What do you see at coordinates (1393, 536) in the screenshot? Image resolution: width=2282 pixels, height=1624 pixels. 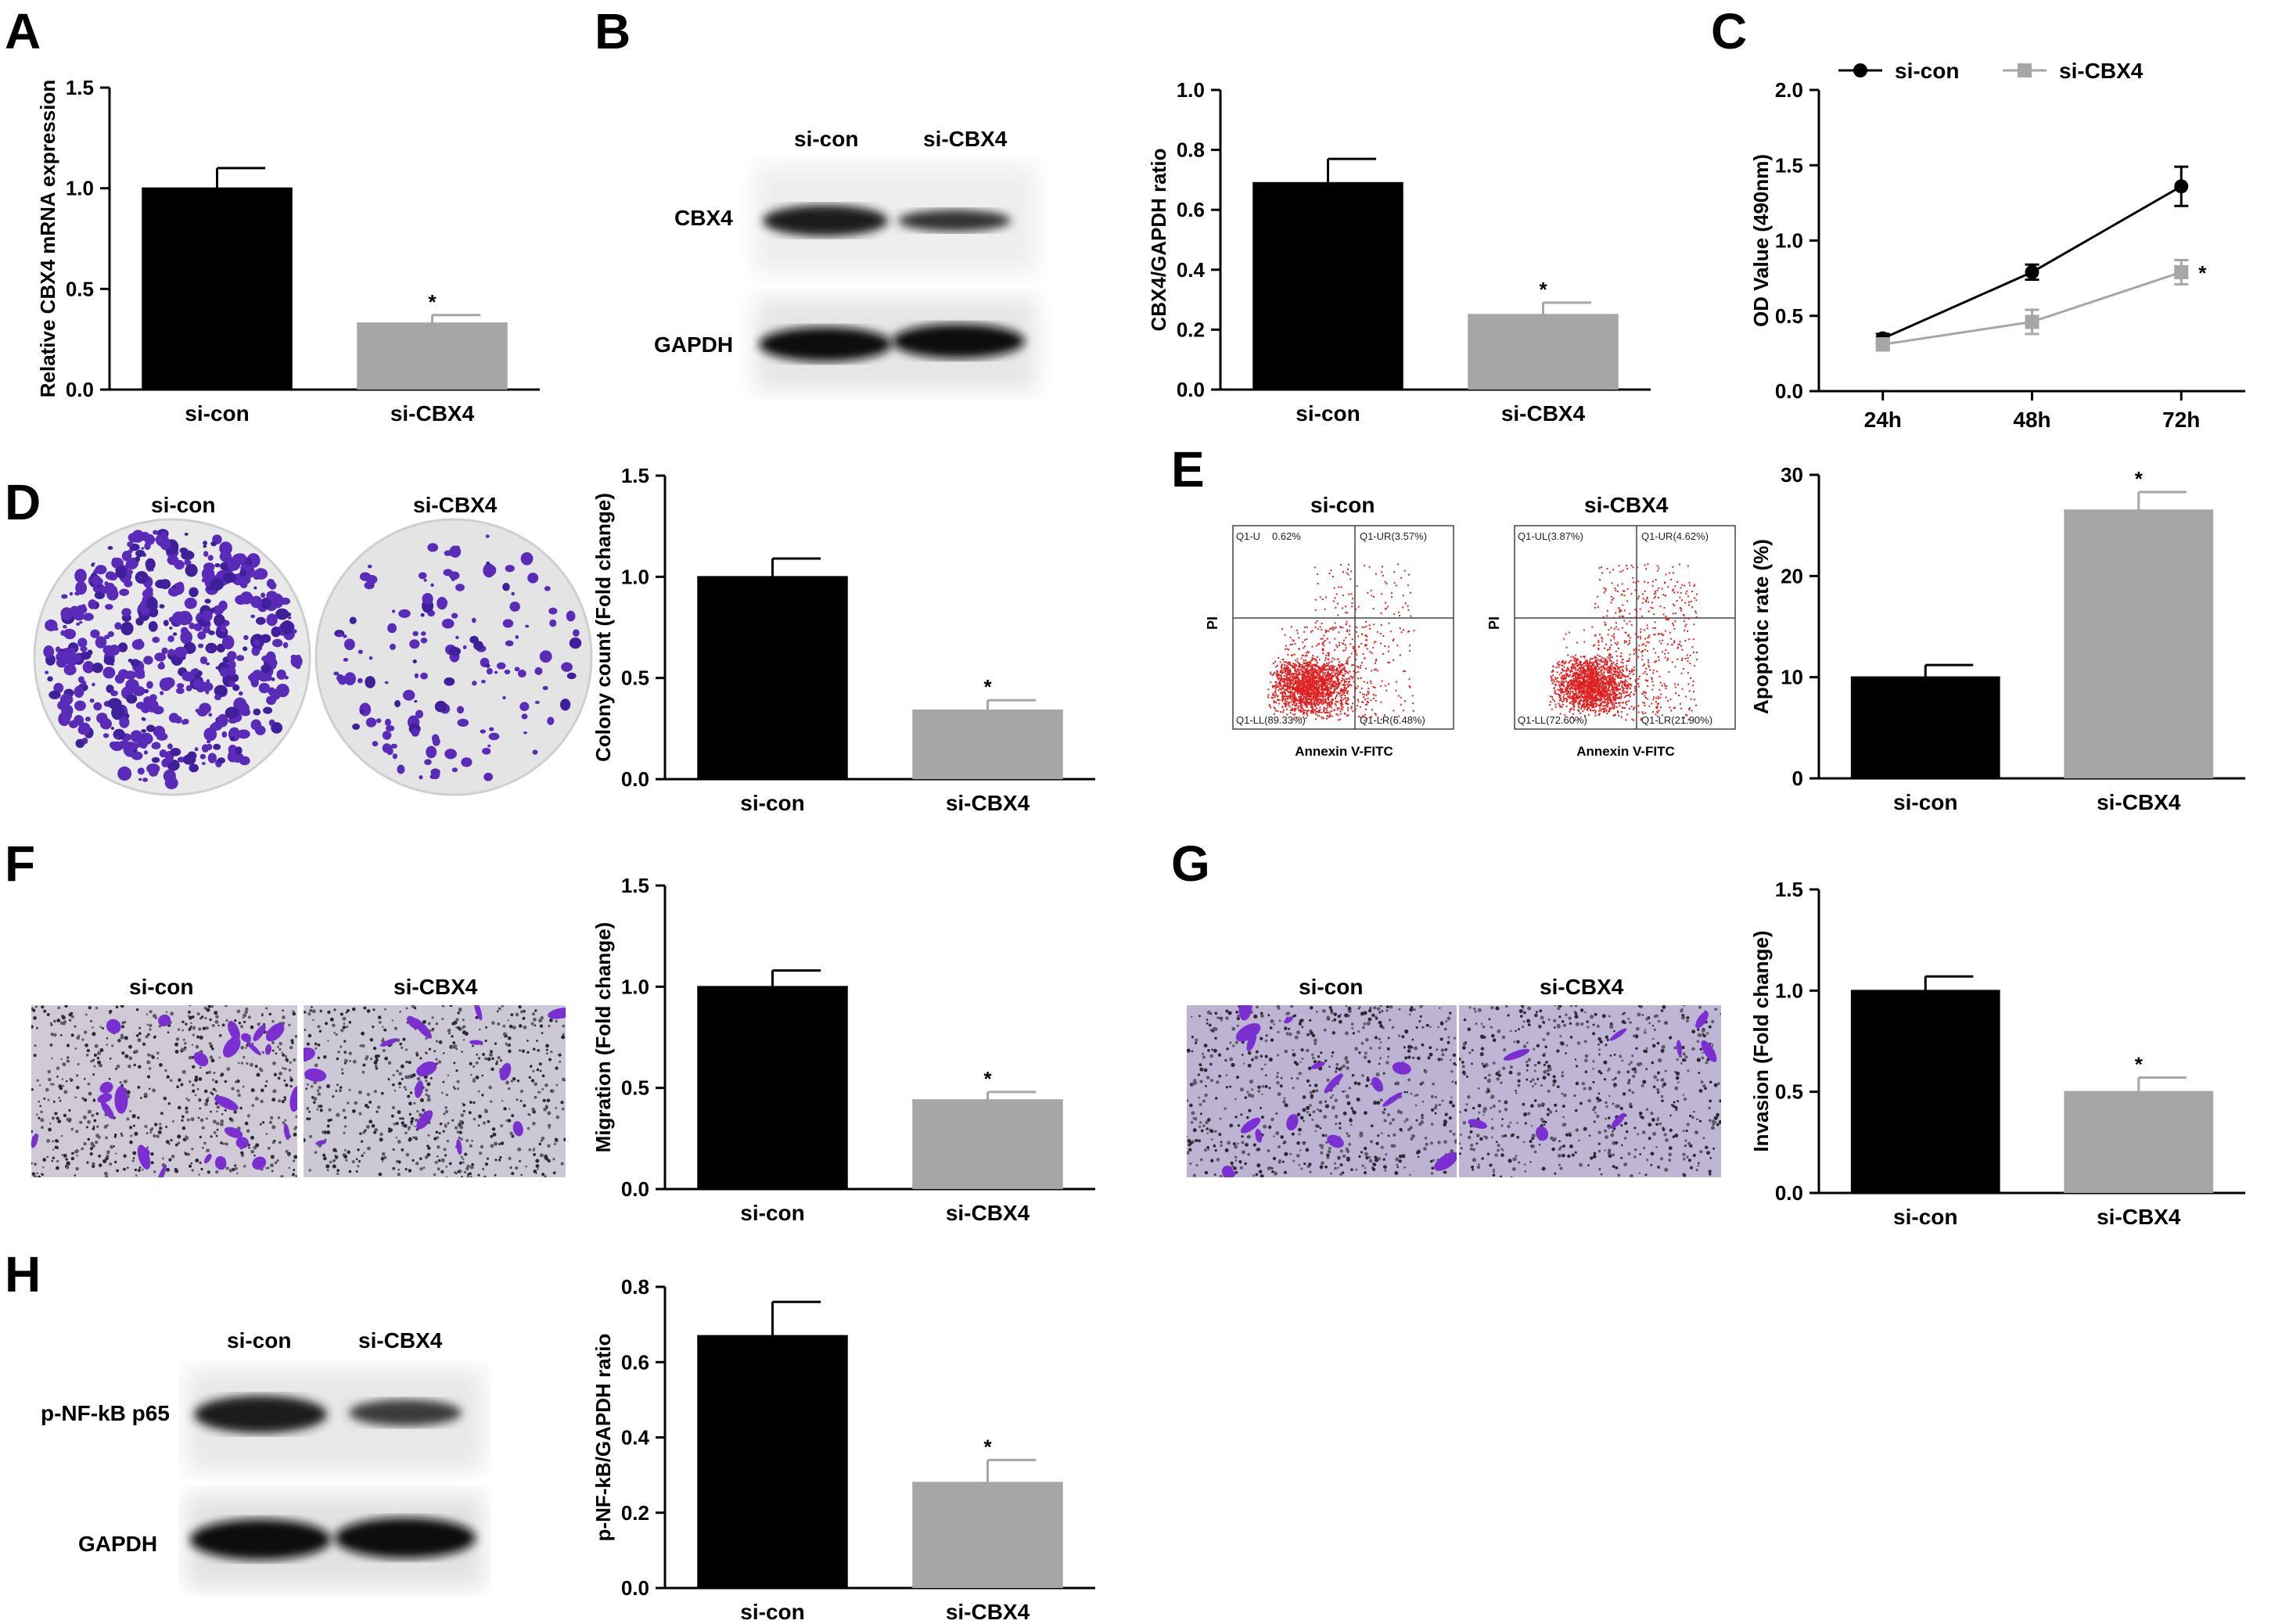 I see `flow-e-left-ur: Q1-UR(3.57%)` at bounding box center [1393, 536].